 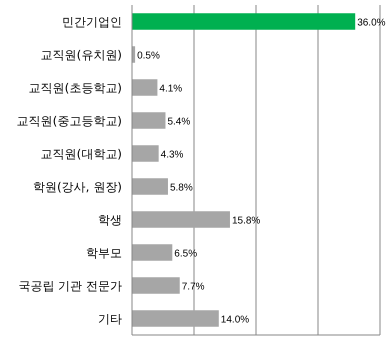 I want to click on y-tick-label: 교직원(대학교), so click(x=81, y=154).